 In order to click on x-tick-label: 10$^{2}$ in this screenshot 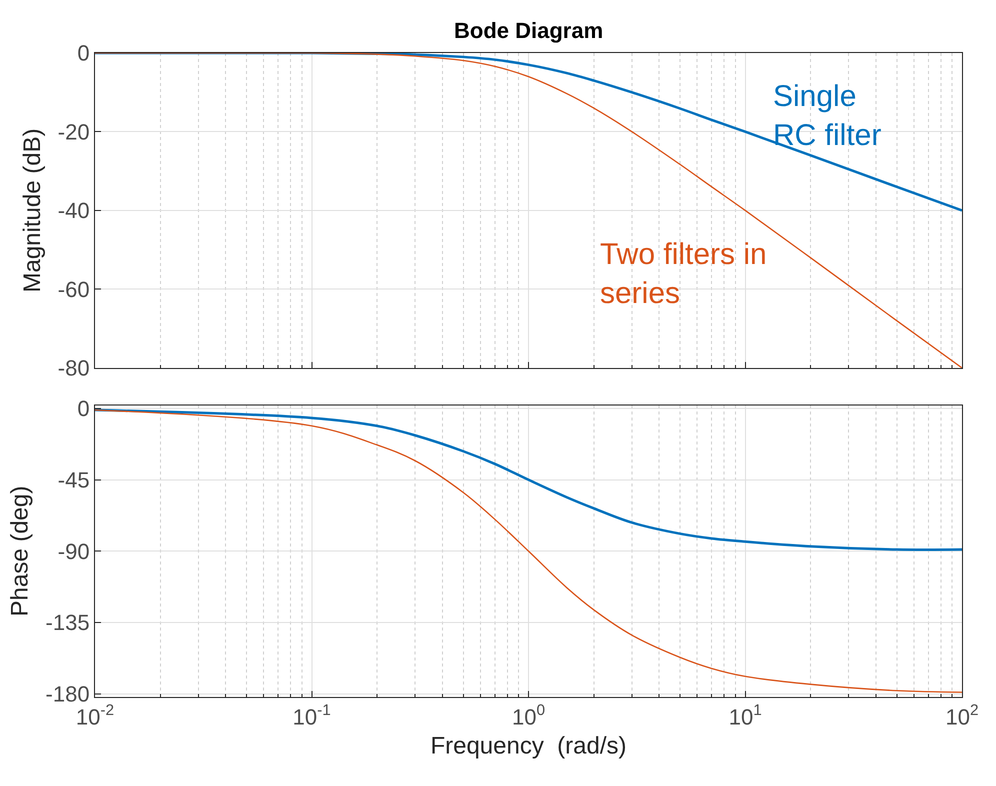, I will do `click(962, 716)`.